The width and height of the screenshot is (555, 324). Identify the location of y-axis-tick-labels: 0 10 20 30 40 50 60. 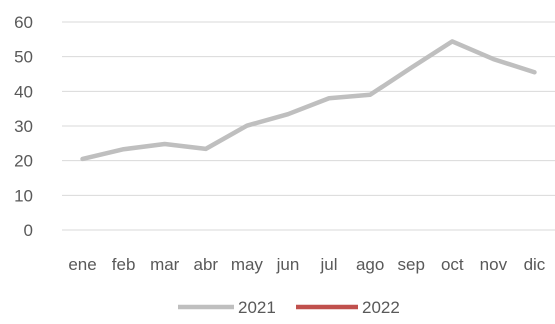
(23, 126).